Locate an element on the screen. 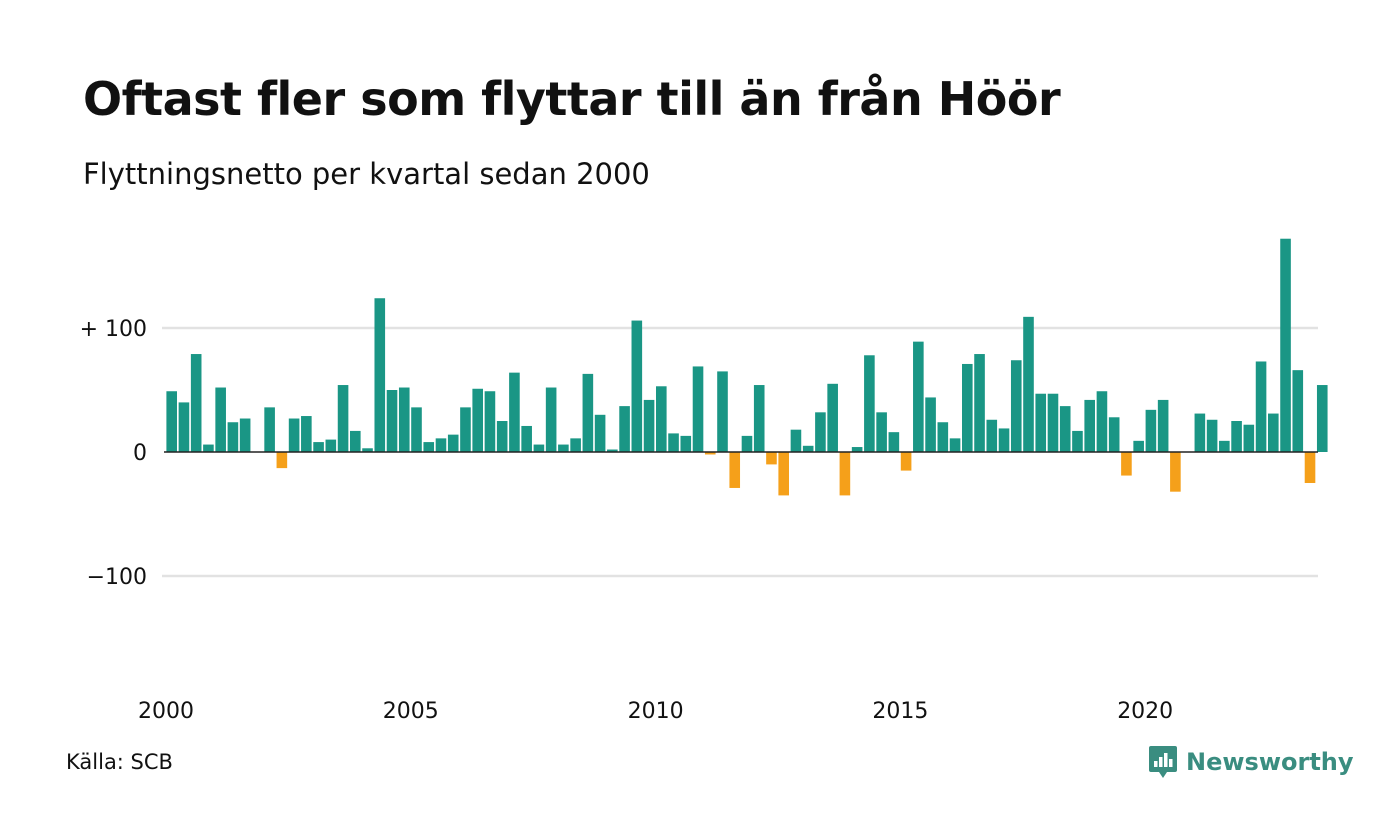 This screenshot has height=840, width=1400. source-note: Källa: SCB is located at coordinates (119, 762).